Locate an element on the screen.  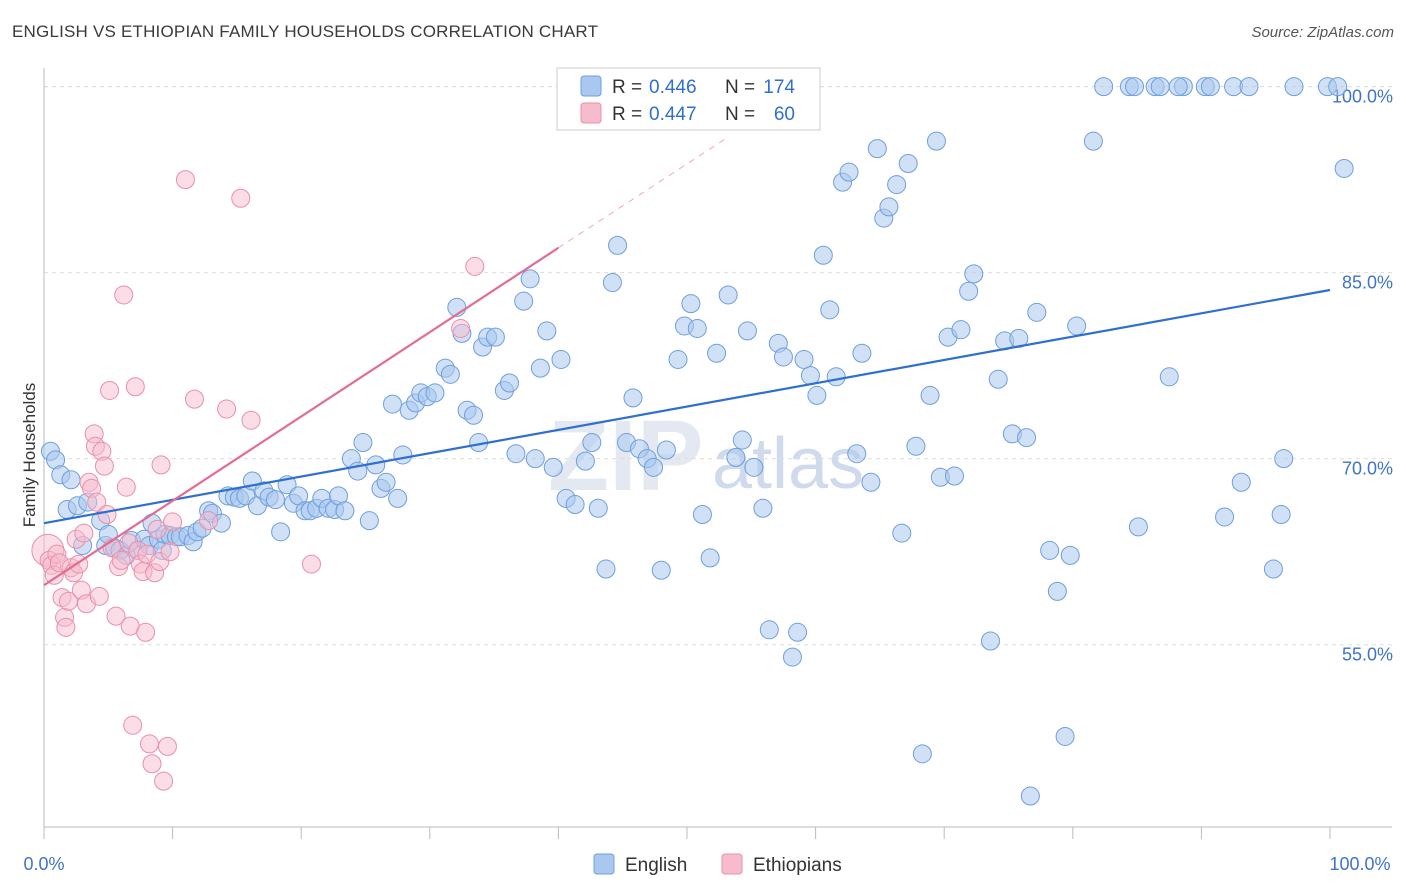
ethiopian-n-label: N = is located at coordinates (740, 114).